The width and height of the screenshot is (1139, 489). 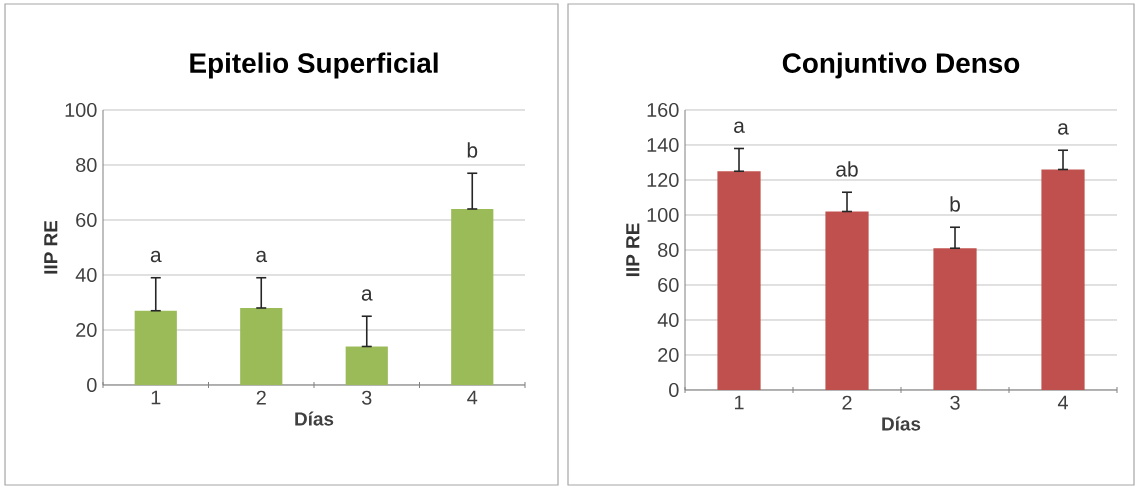 What do you see at coordinates (663, 110) in the screenshot?
I see `y-tick-label: 160` at bounding box center [663, 110].